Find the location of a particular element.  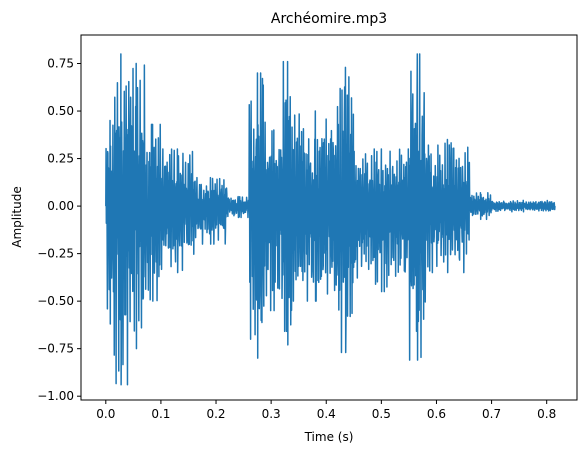

y-axis-label: Amplitude is located at coordinates (17, 217).